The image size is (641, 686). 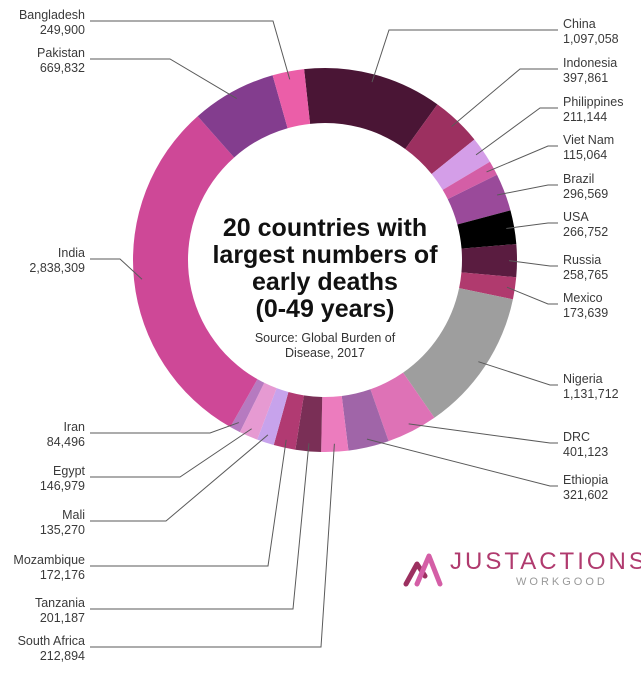 What do you see at coordinates (576, 437) in the screenshot?
I see `label-name-drc: DRC` at bounding box center [576, 437].